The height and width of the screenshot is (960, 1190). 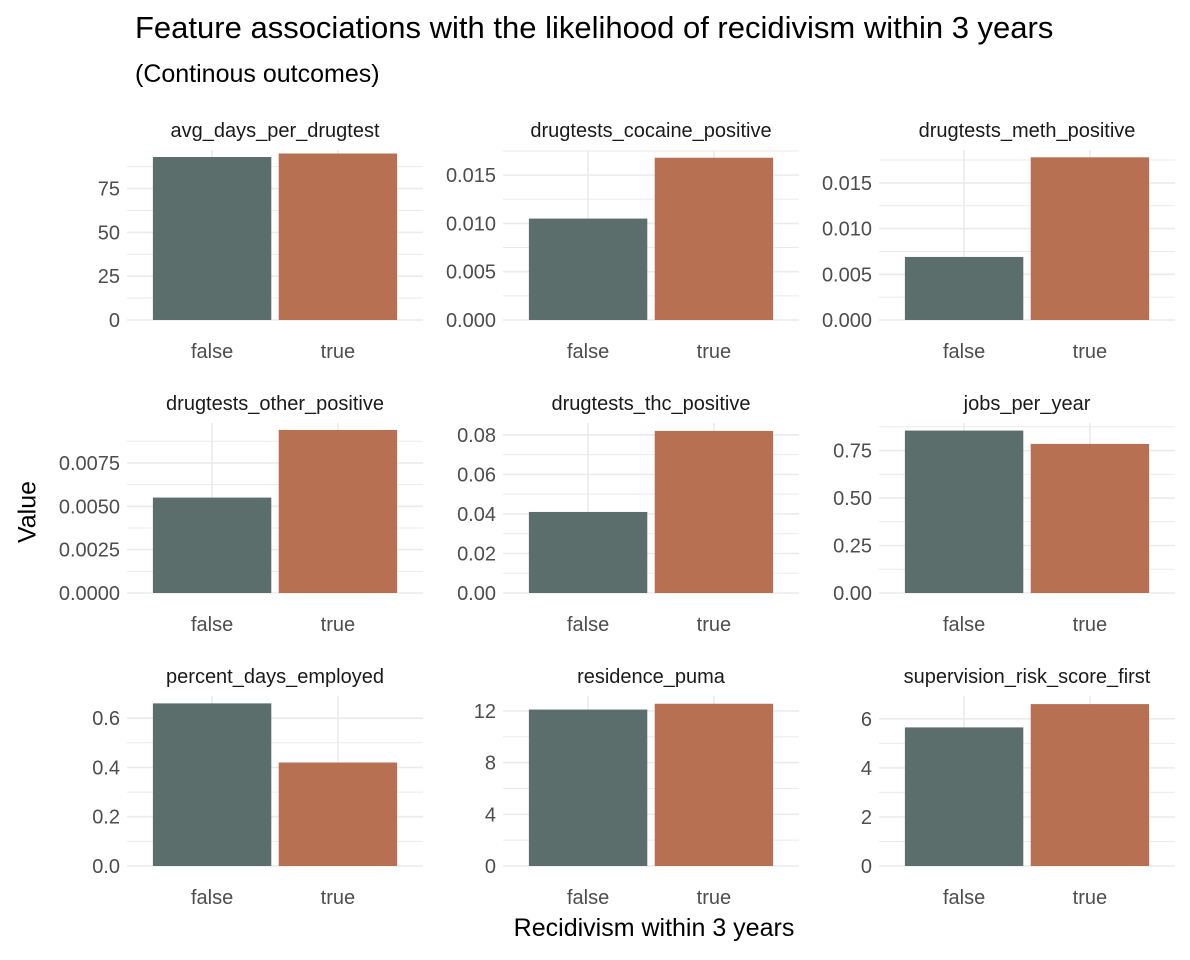 I want to click on y-tick-label: 0.02, so click(x=476, y=554).